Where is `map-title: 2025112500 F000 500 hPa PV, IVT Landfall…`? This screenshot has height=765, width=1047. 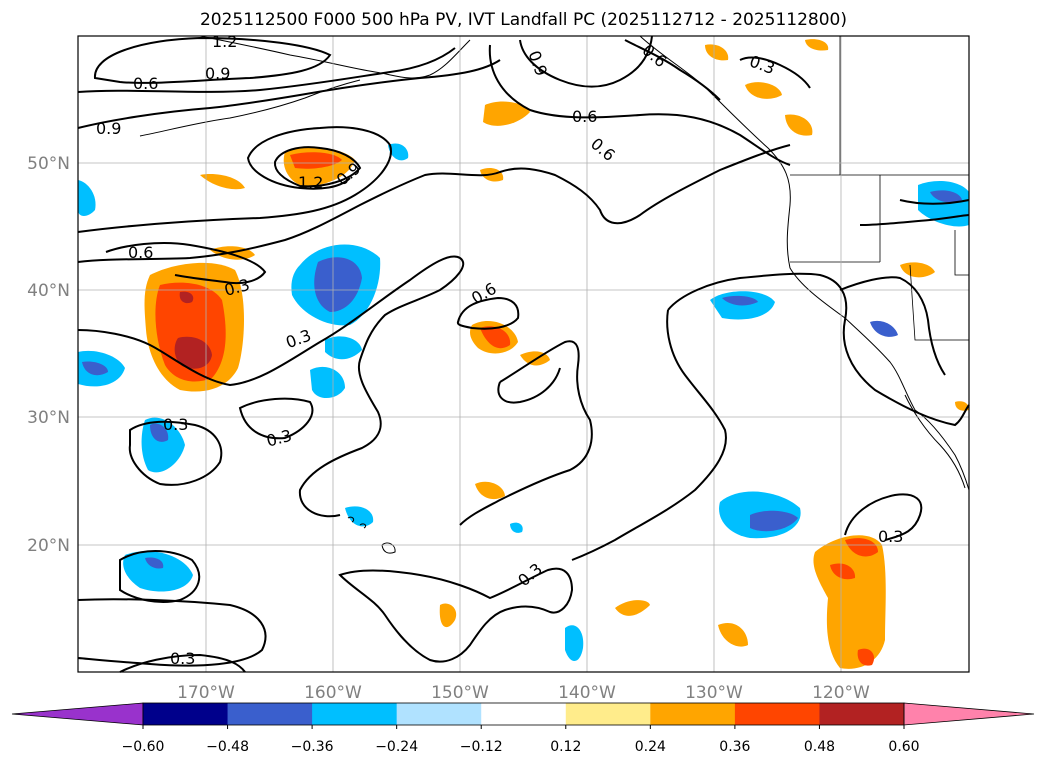 map-title: 2025112500 F000 500 hPa PV, IVT Landfall… is located at coordinates (523, 20).